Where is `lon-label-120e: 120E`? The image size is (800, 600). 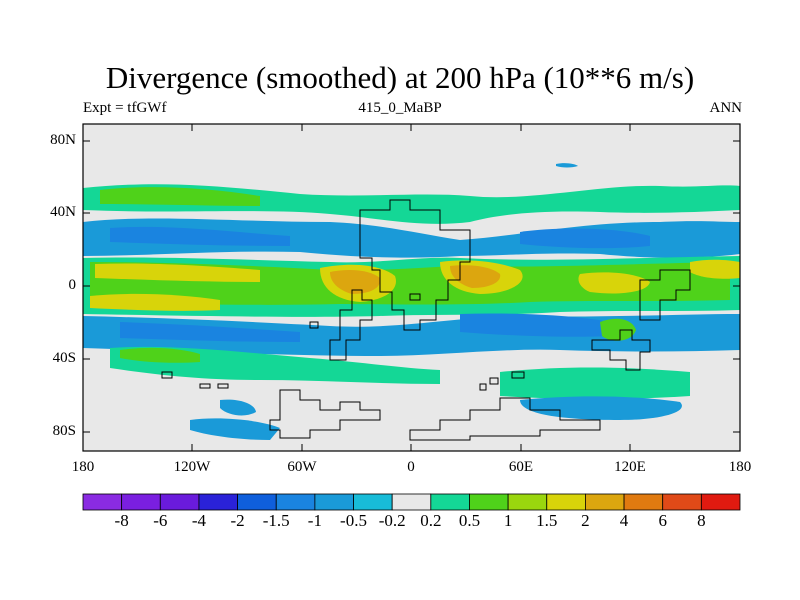 lon-label-120e: 120E is located at coordinates (630, 467).